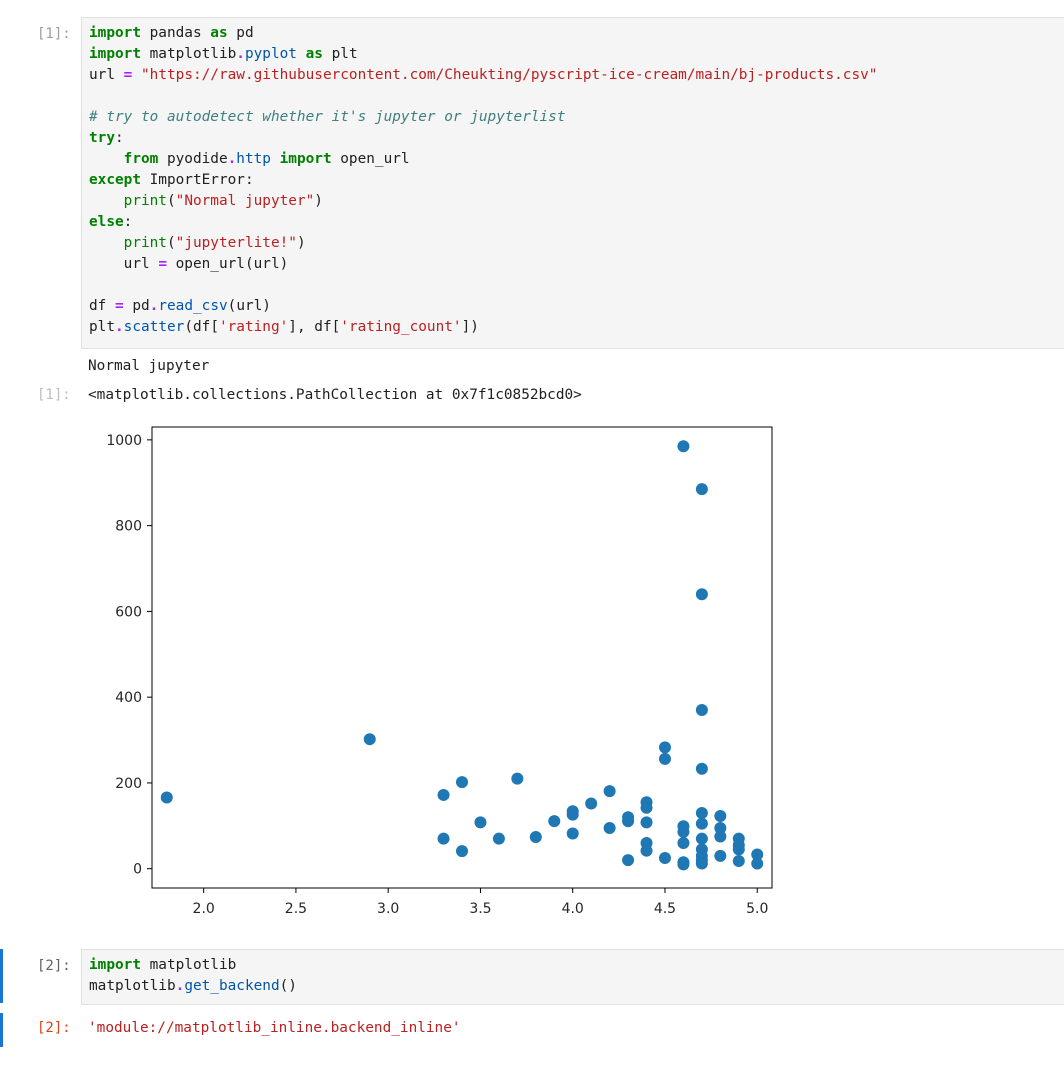 The width and height of the screenshot is (1064, 1075). Describe the element at coordinates (106, 138) in the screenshot. I see `code-line: try:` at that location.